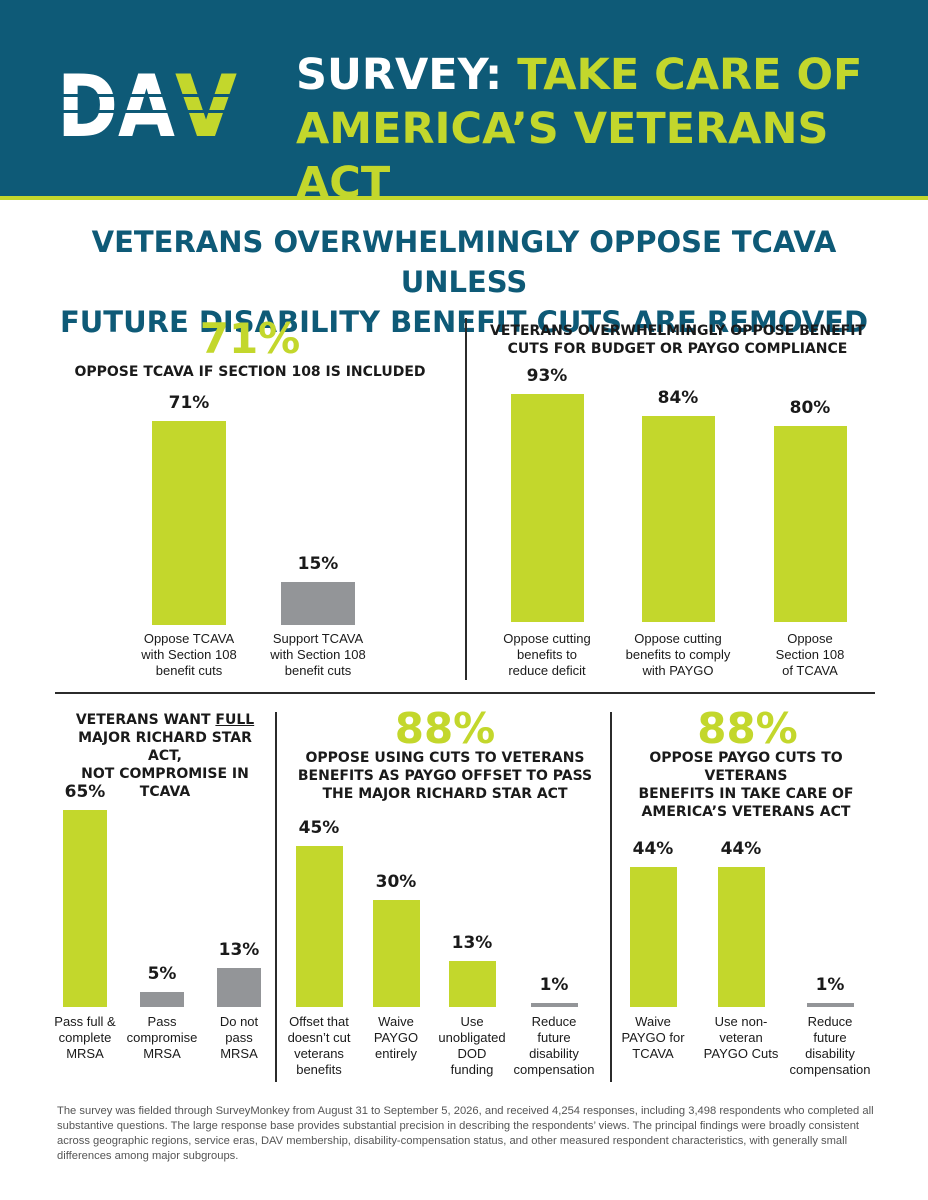  I want to click on dav-logo-letter-v: V, so click(206, 104).